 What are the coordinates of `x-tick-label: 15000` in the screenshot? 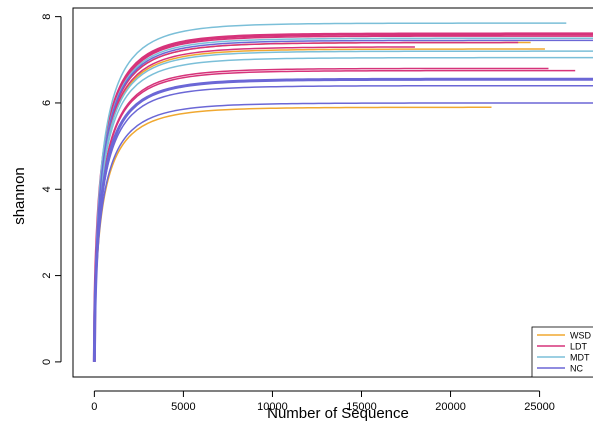 It's located at (361, 407).